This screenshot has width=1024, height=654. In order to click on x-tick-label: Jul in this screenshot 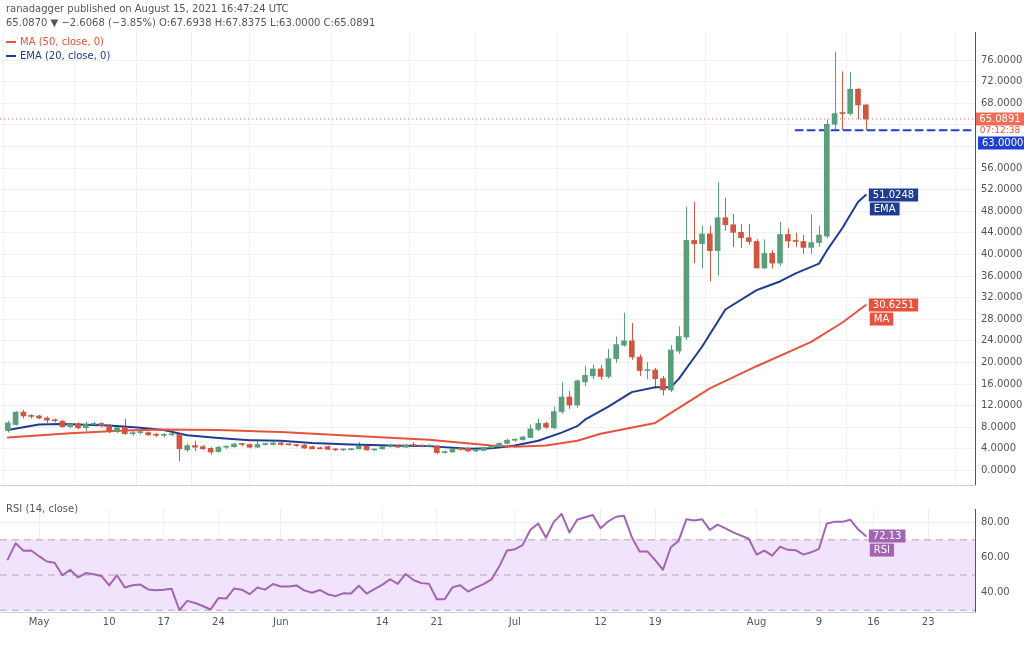, I will do `click(514, 621)`.